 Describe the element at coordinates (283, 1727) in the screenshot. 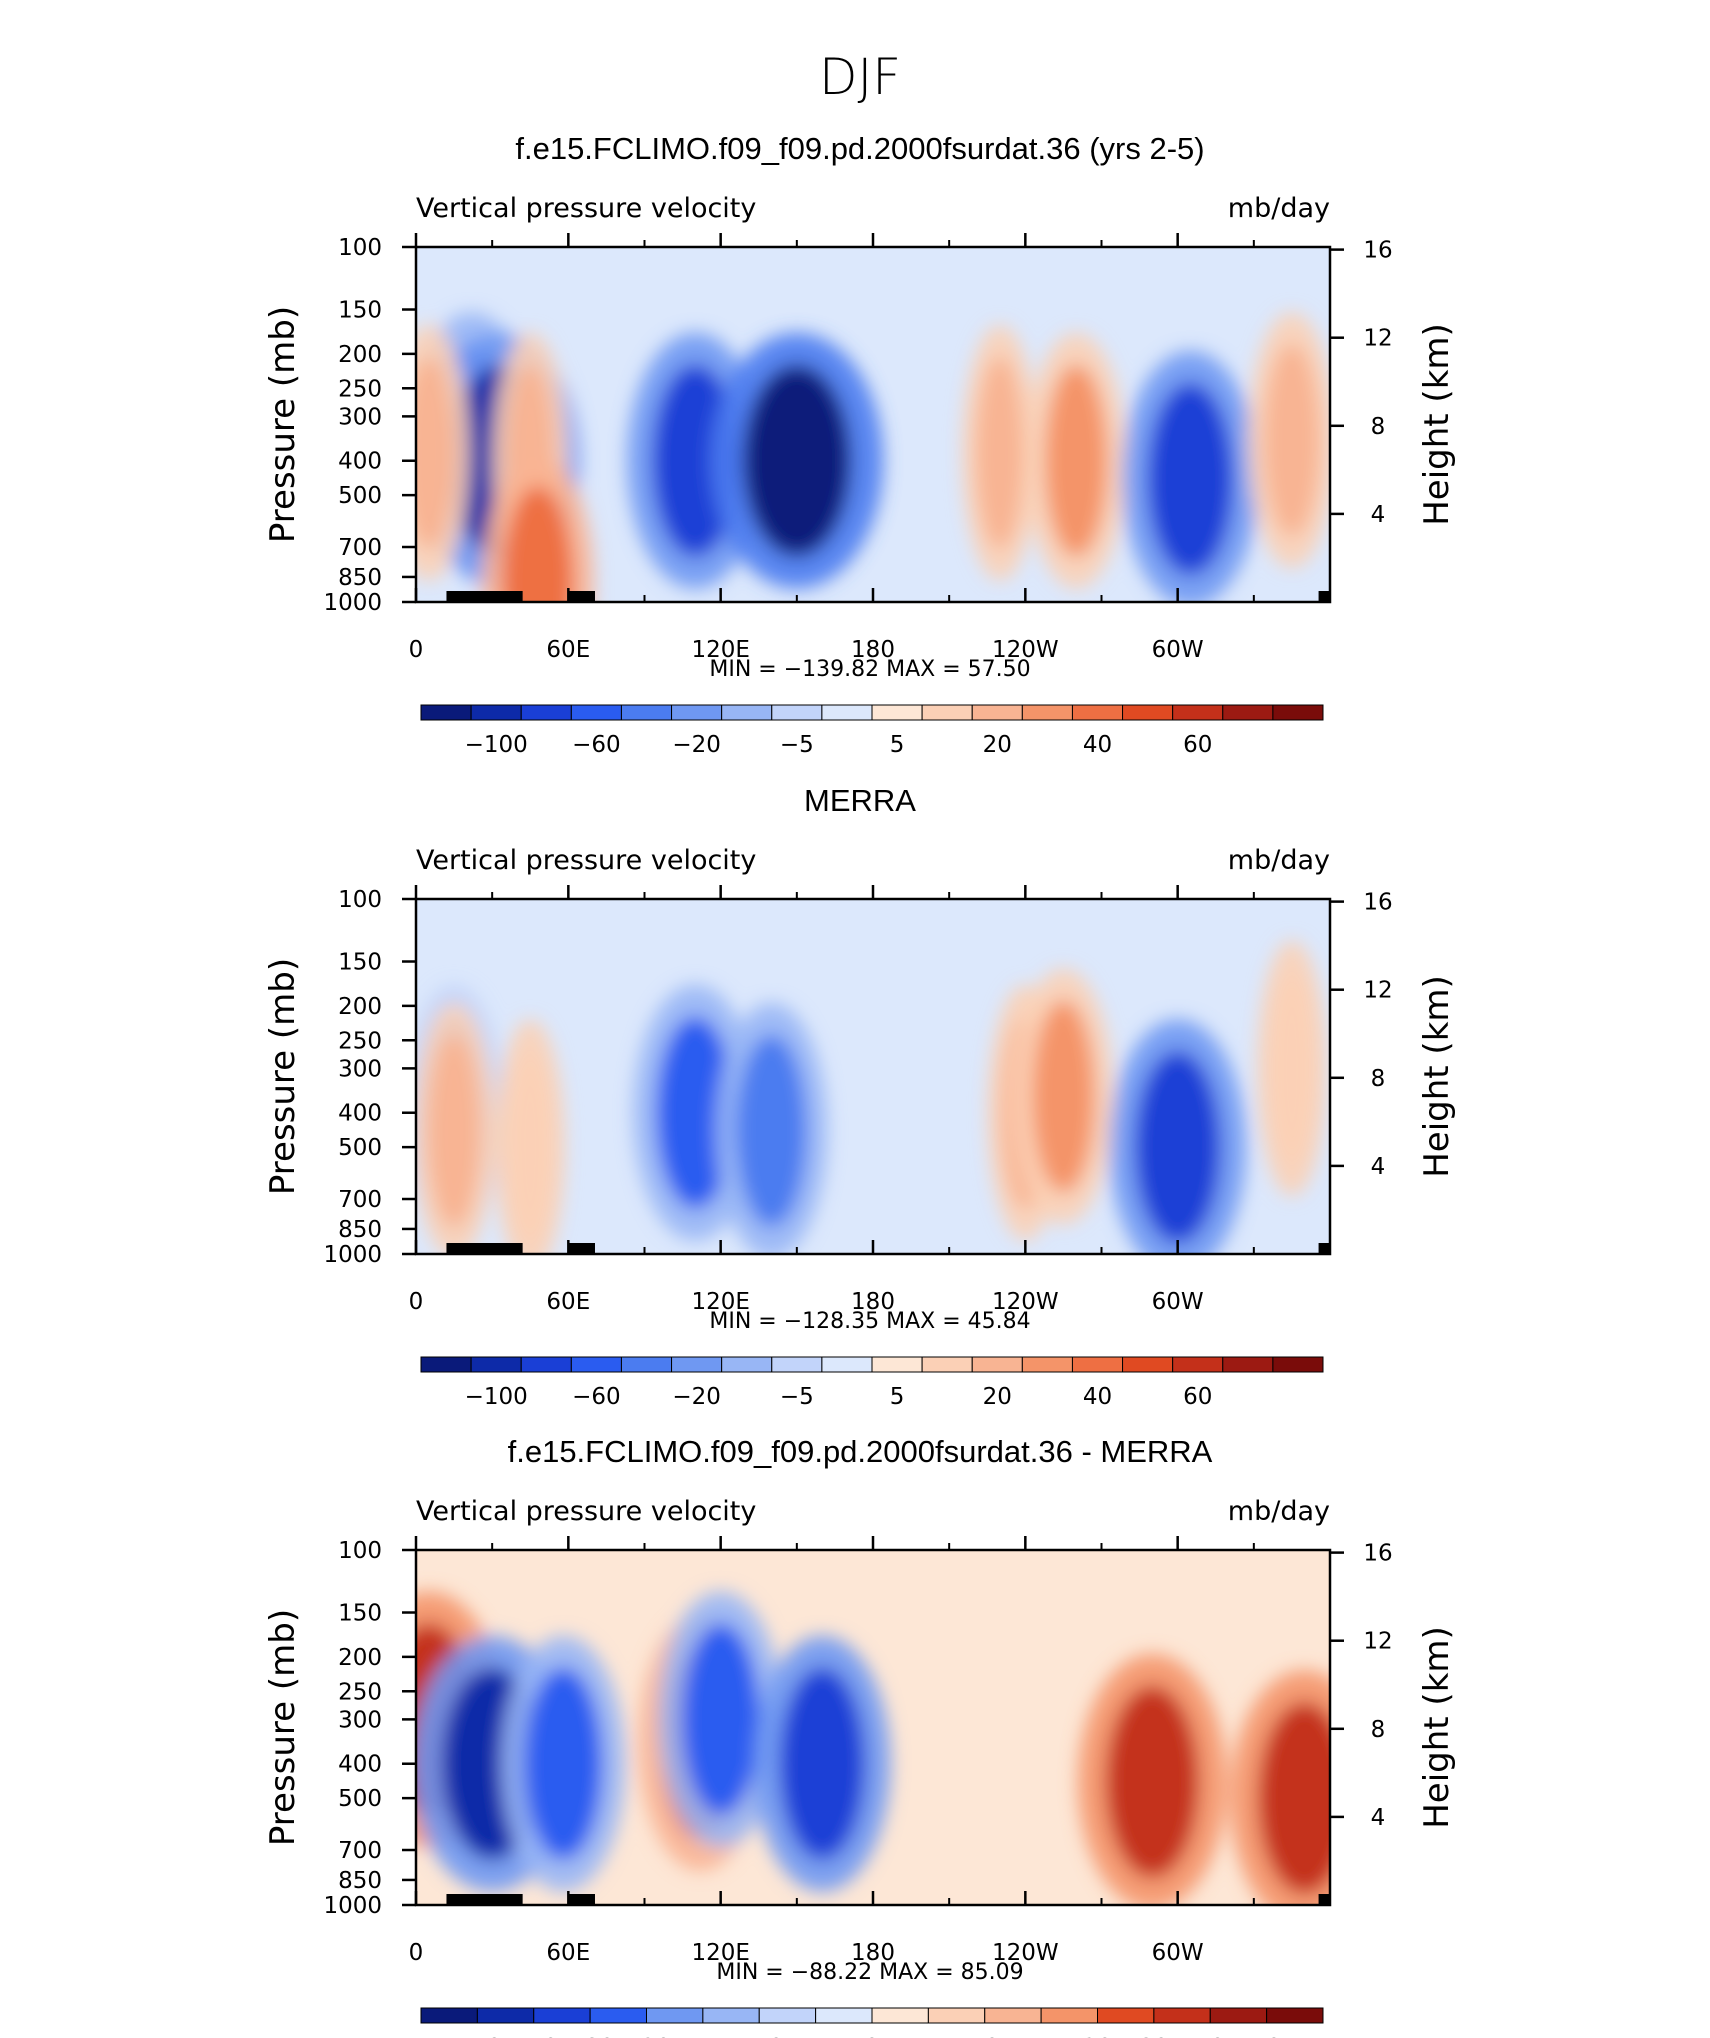

I see `y-axis-title: Pressure (mb)` at that location.